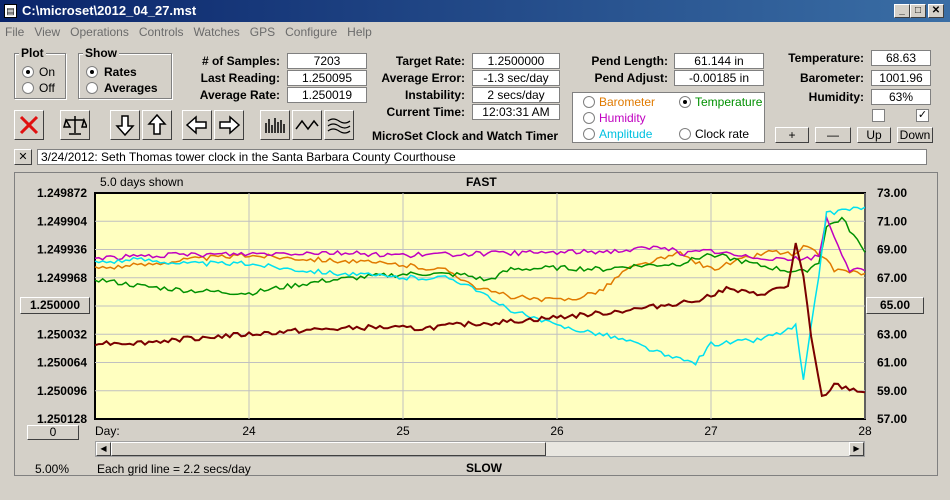 This screenshot has height=500, width=950. I want to click on arrow-down-button, so click(125, 125).